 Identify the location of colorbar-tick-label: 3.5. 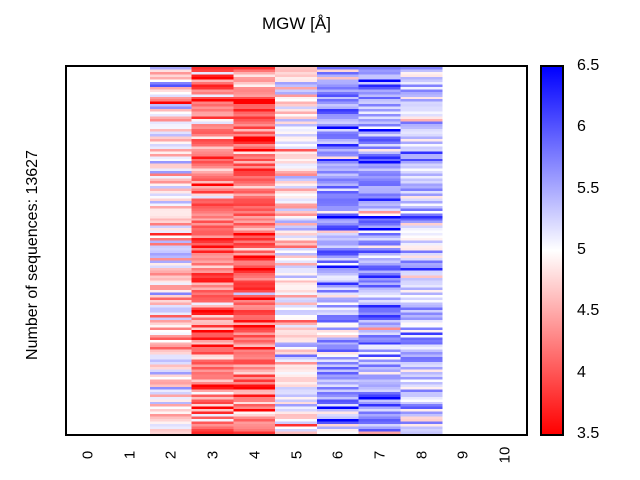
(588, 433).